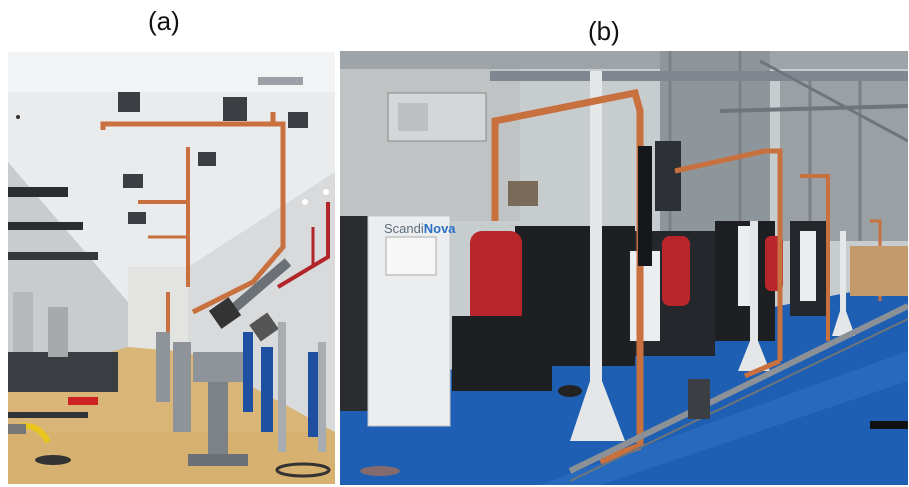 The height and width of the screenshot is (487, 909). What do you see at coordinates (439, 228) in the screenshot?
I see `brand-nova: Nova` at bounding box center [439, 228].